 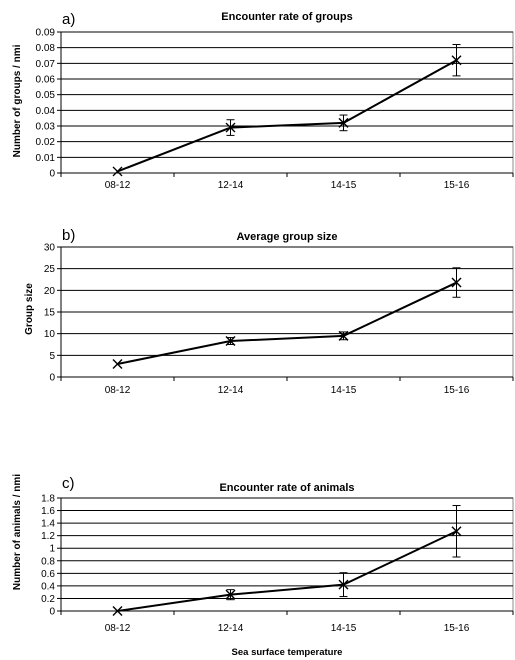 What do you see at coordinates (50, 313) in the screenshot?
I see `y-tick-label: 15` at bounding box center [50, 313].